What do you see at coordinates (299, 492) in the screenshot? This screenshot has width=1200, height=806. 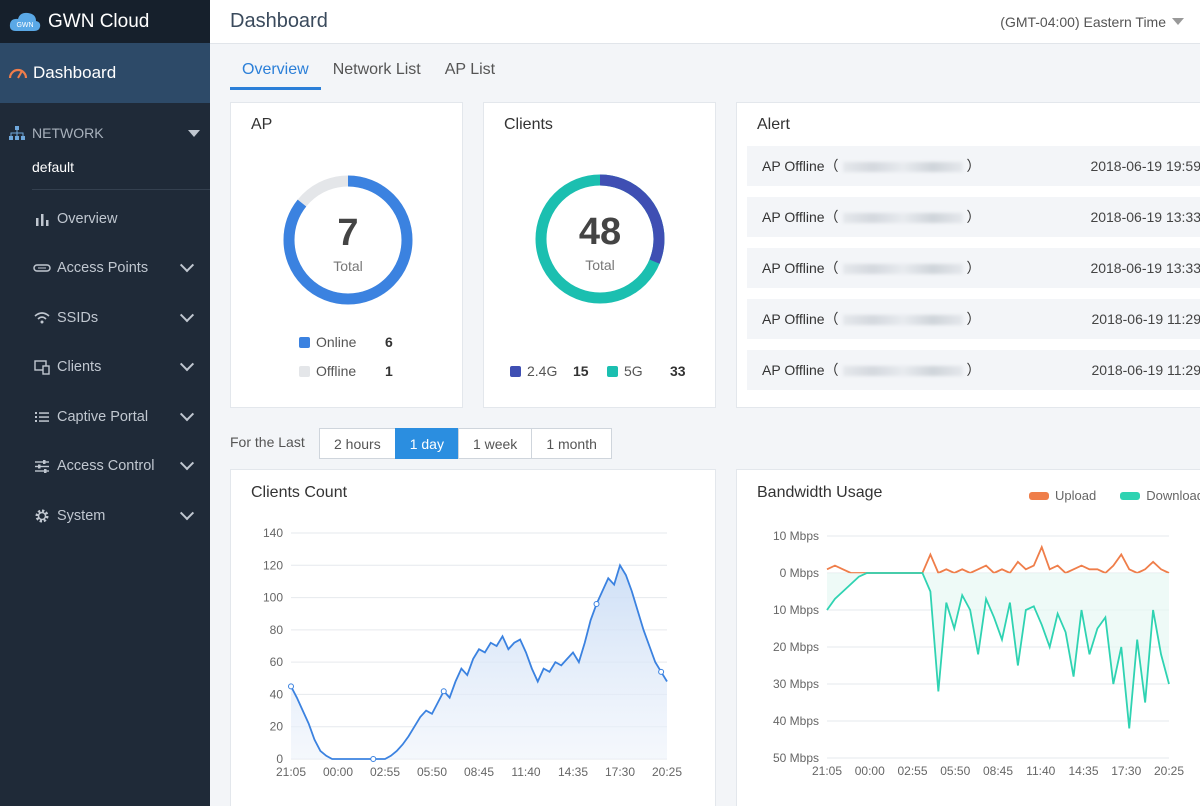 I see `clients-count-title: Clients Count` at bounding box center [299, 492].